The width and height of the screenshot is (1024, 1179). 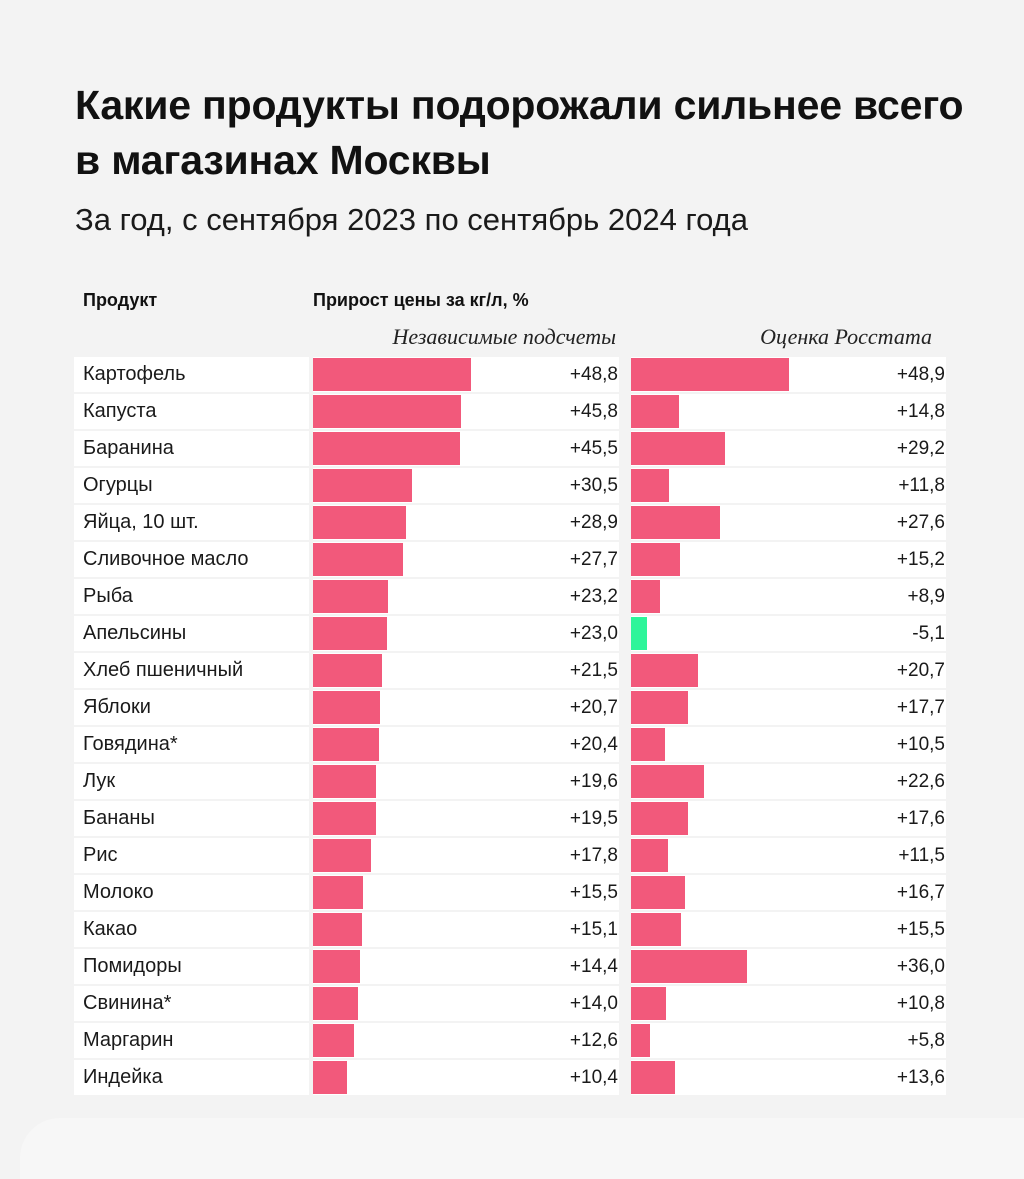 I want to click on table-row: Молоко +15,5 +16,7, so click(x=510, y=893).